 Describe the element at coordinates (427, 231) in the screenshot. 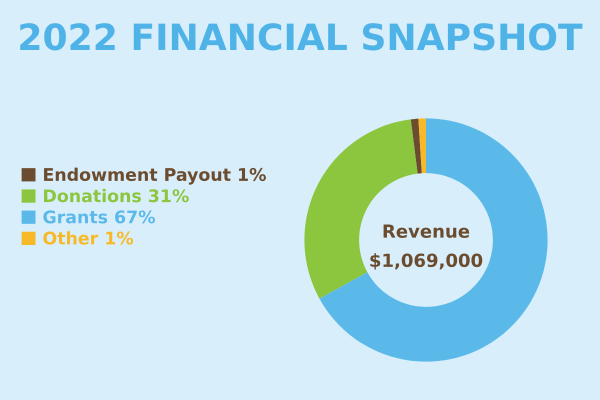

I see `text: Revenue` at that location.